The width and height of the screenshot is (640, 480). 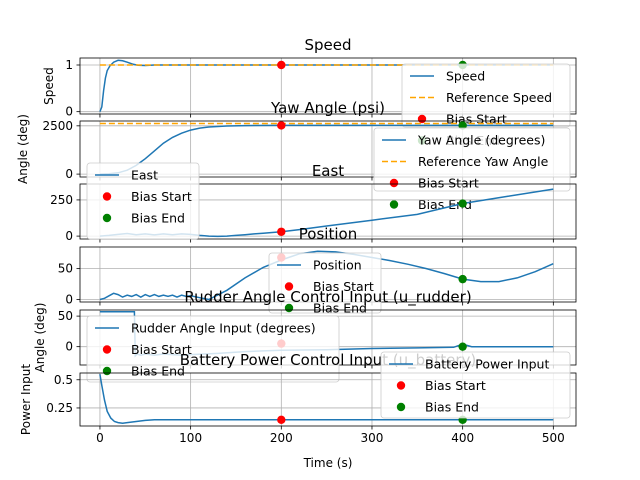 I want to click on legend-label: Position, so click(x=337, y=265).